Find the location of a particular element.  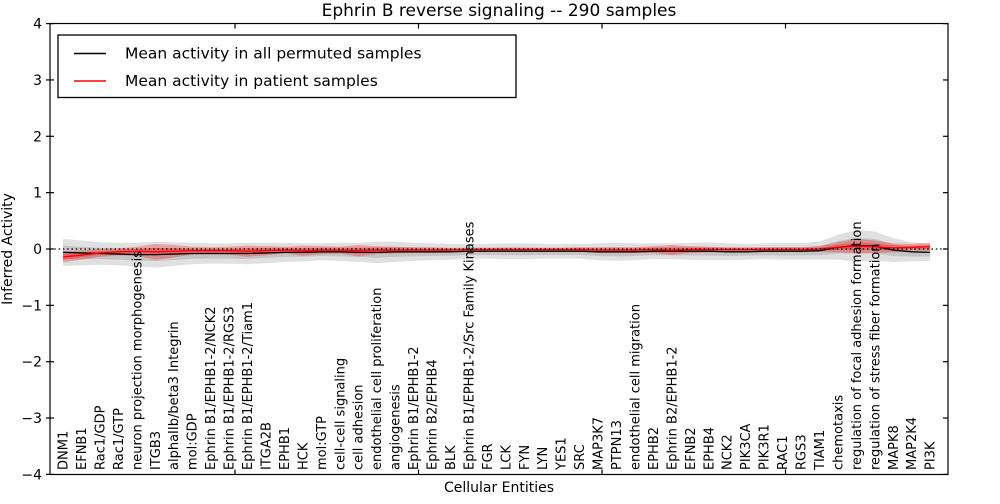

y-tick-label: −3 is located at coordinates (31, 419).